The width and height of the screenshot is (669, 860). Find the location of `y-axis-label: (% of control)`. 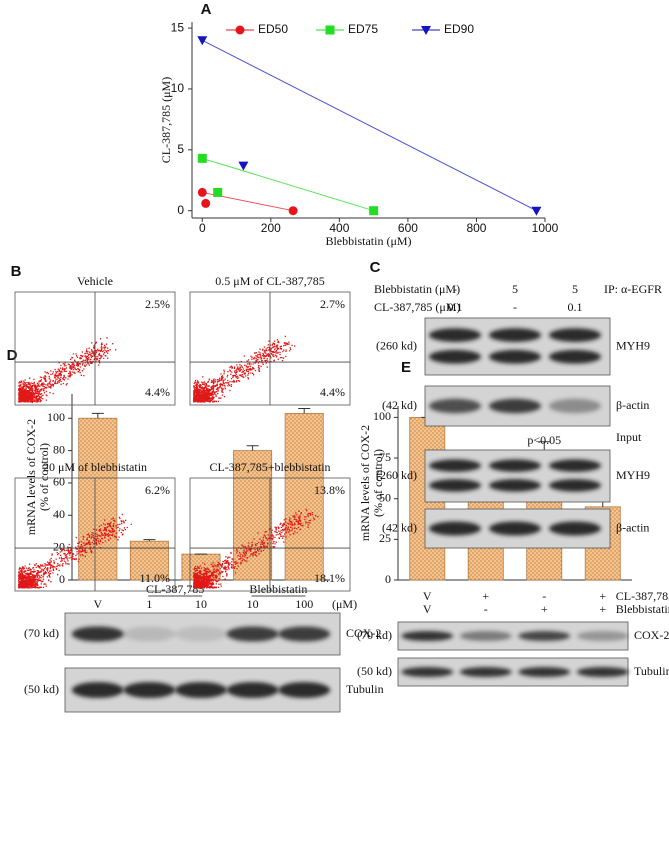

y-axis-label: (% of control) is located at coordinates (44, 477).